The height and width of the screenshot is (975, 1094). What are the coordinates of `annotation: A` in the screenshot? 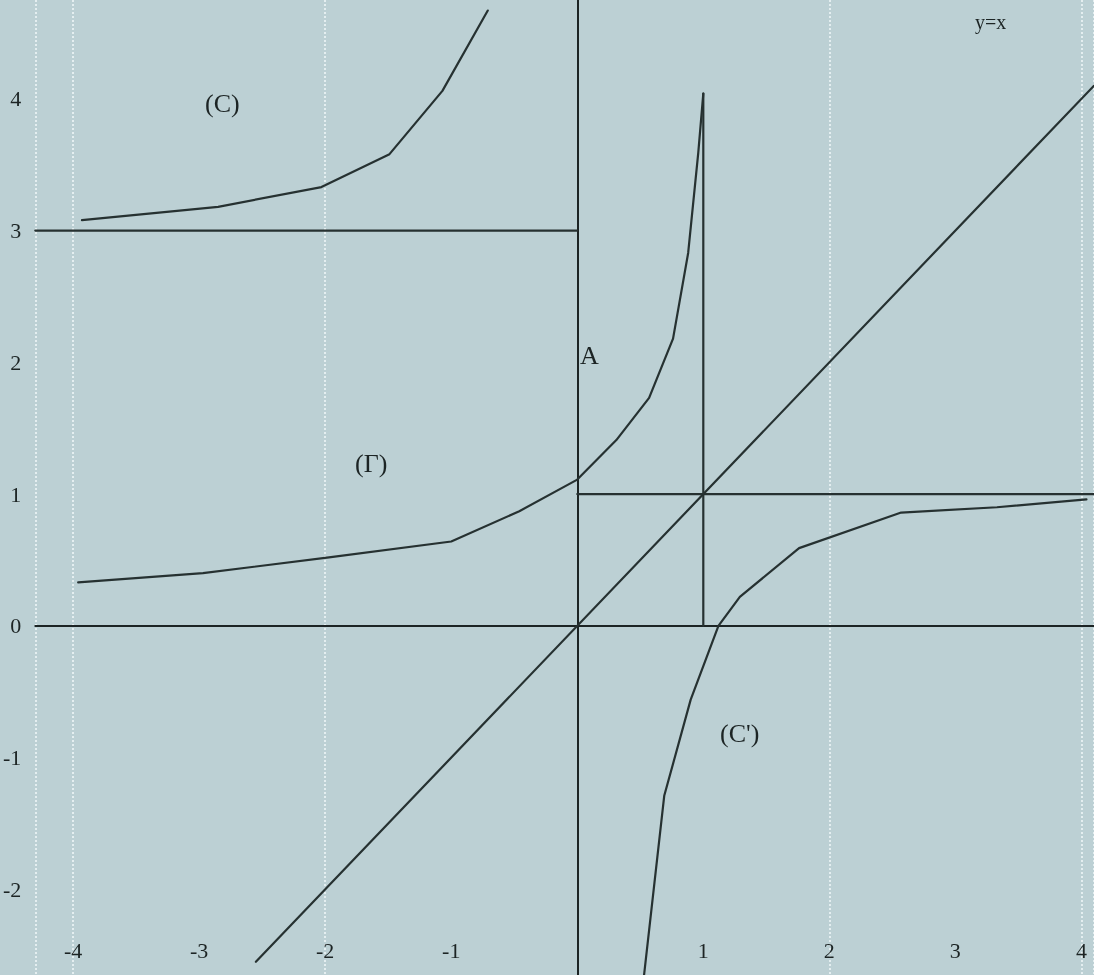 It's located at (589, 355).